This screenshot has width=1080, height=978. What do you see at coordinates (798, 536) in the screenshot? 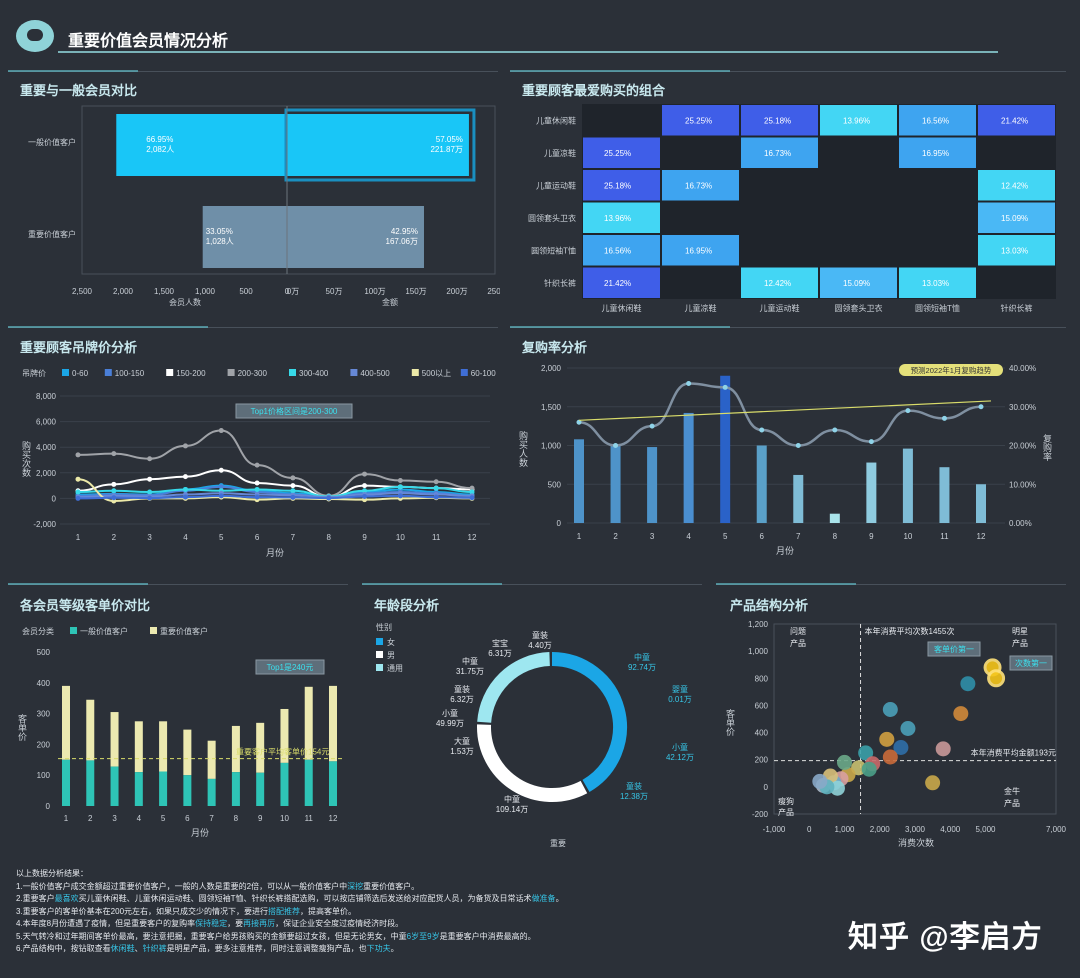
I see `x-tick-label: 7` at bounding box center [798, 536].